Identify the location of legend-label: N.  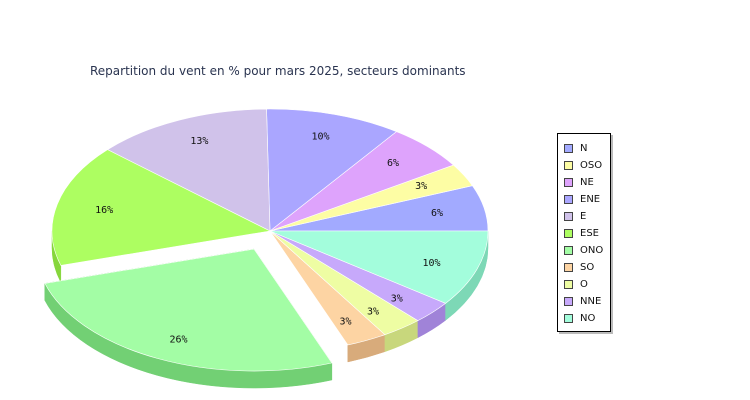
(584, 148).